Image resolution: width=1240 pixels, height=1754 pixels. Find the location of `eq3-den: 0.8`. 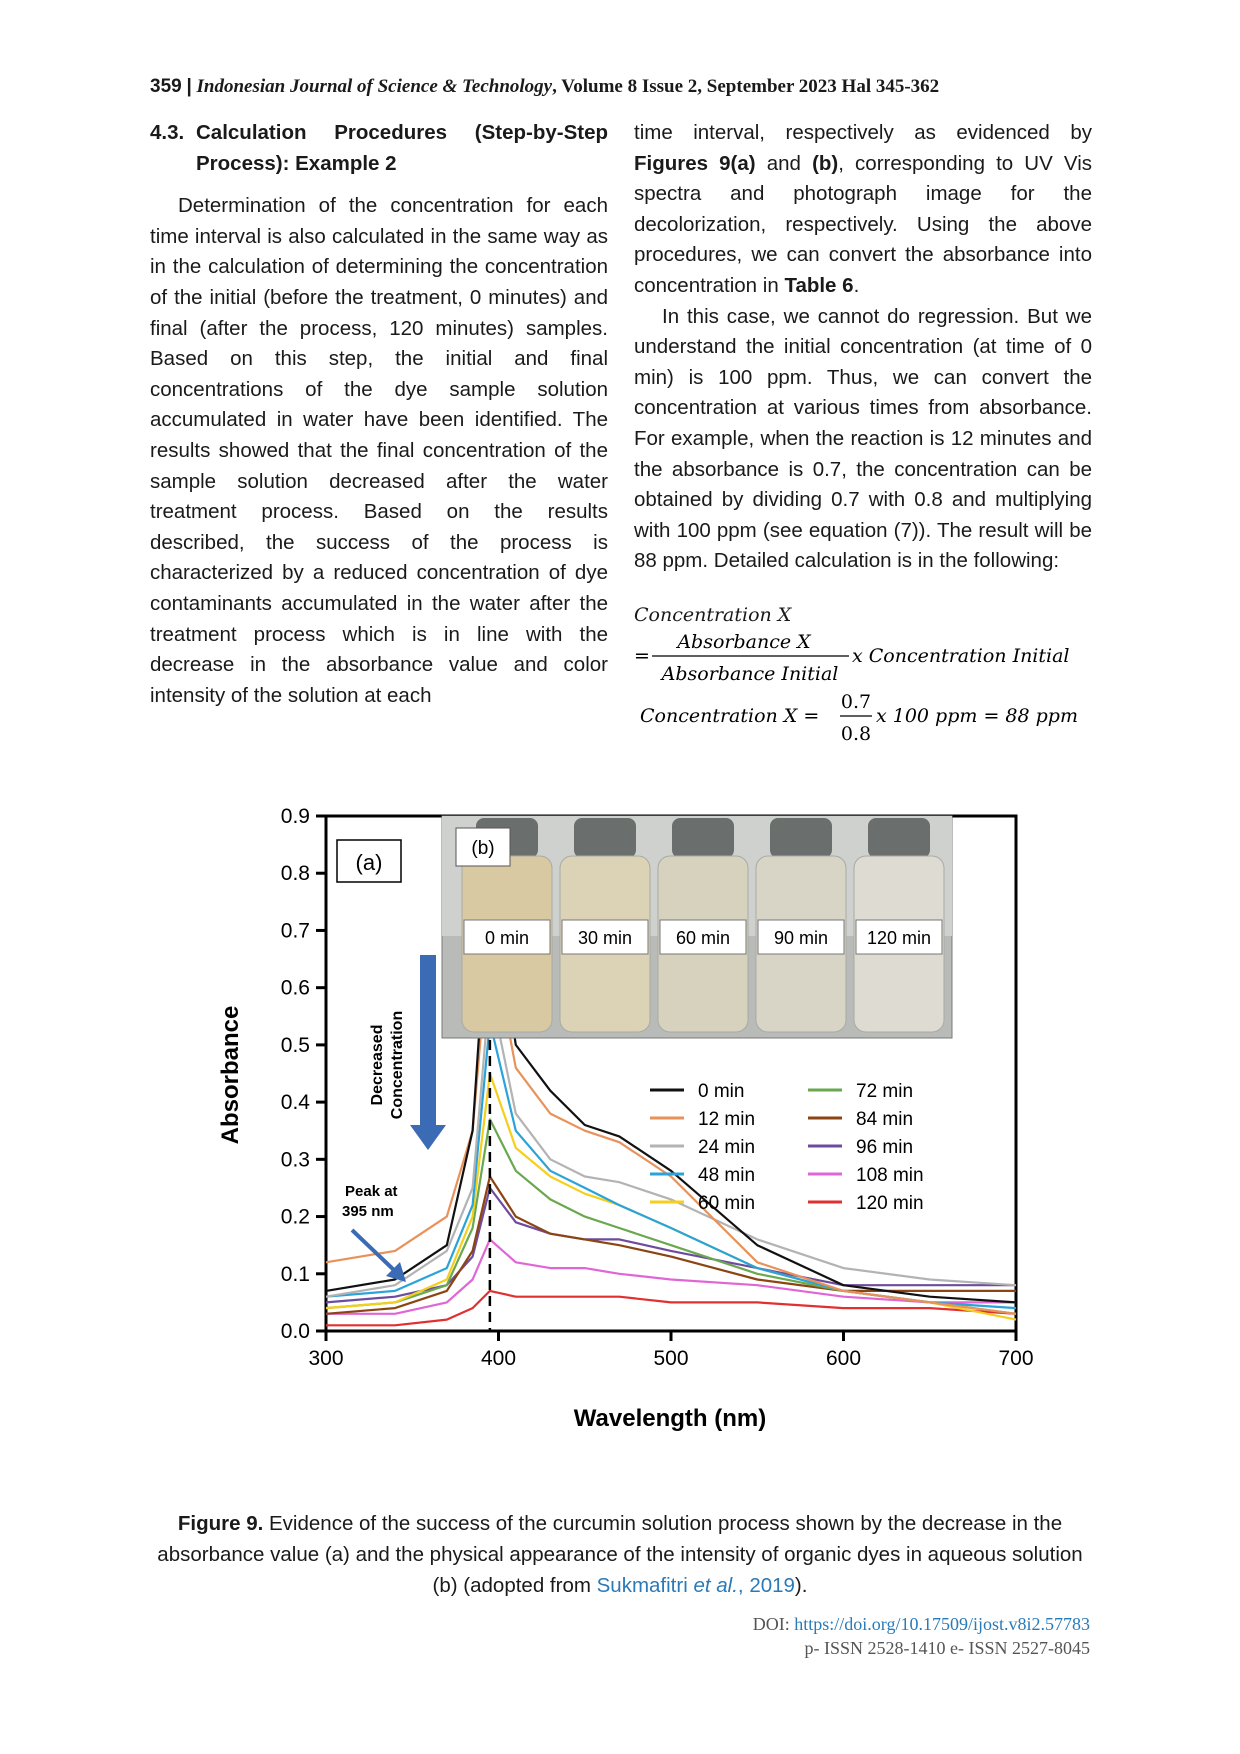

eq3-den: 0.8 is located at coordinates (856, 734).